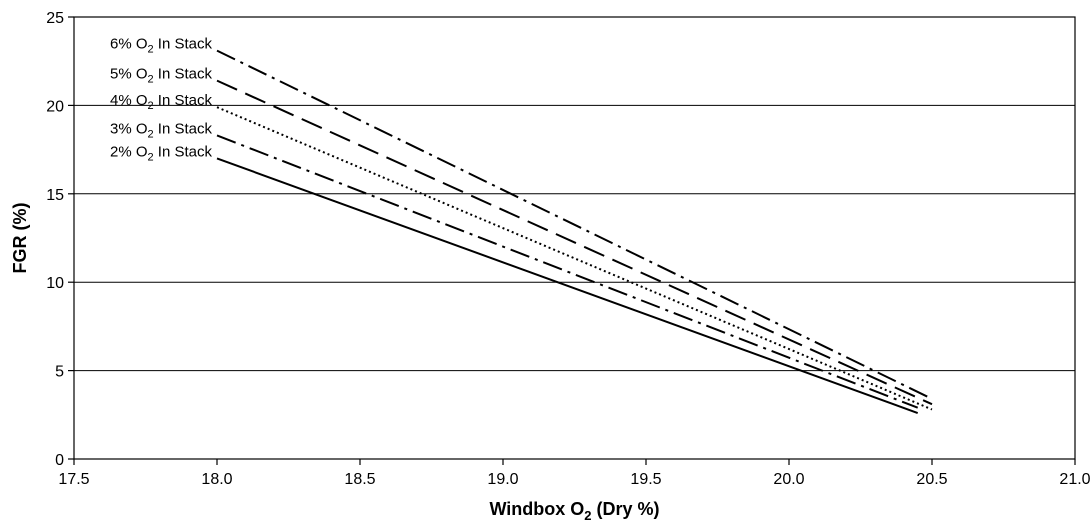  Describe the element at coordinates (626, 509) in the screenshot. I see `x-axis-title-rest: (Dry %)` at that location.